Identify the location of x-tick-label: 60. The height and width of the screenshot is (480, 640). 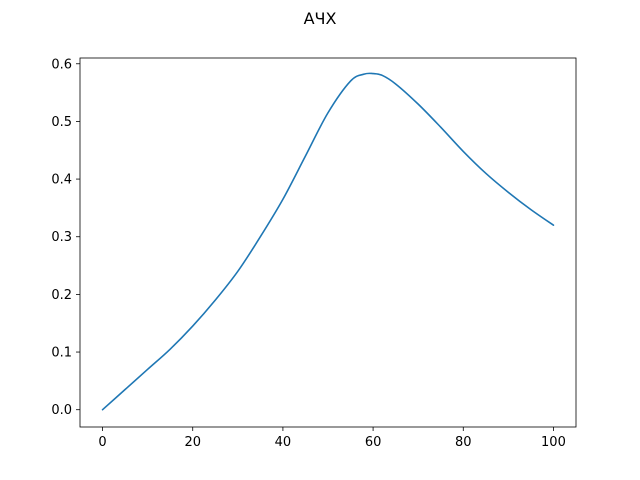
(373, 442).